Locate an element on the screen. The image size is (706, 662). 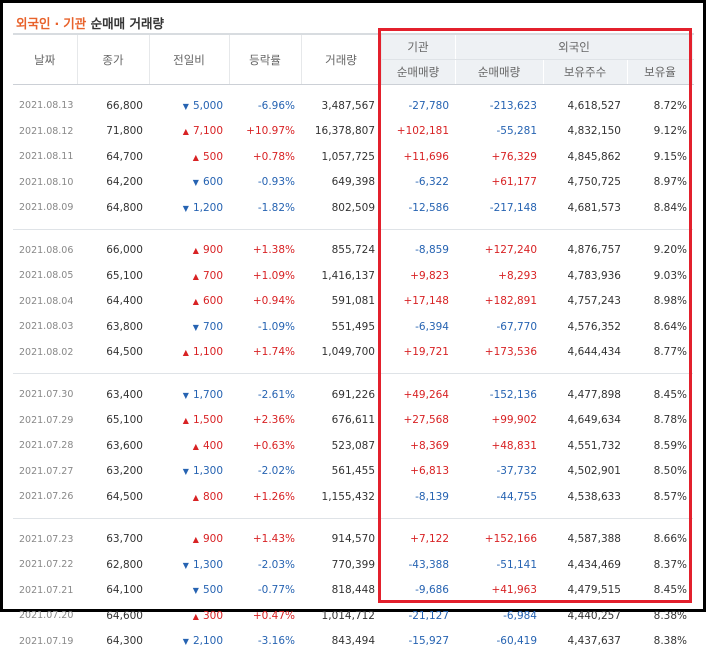
cell-rate: +1.26% is located at coordinates (265, 497).